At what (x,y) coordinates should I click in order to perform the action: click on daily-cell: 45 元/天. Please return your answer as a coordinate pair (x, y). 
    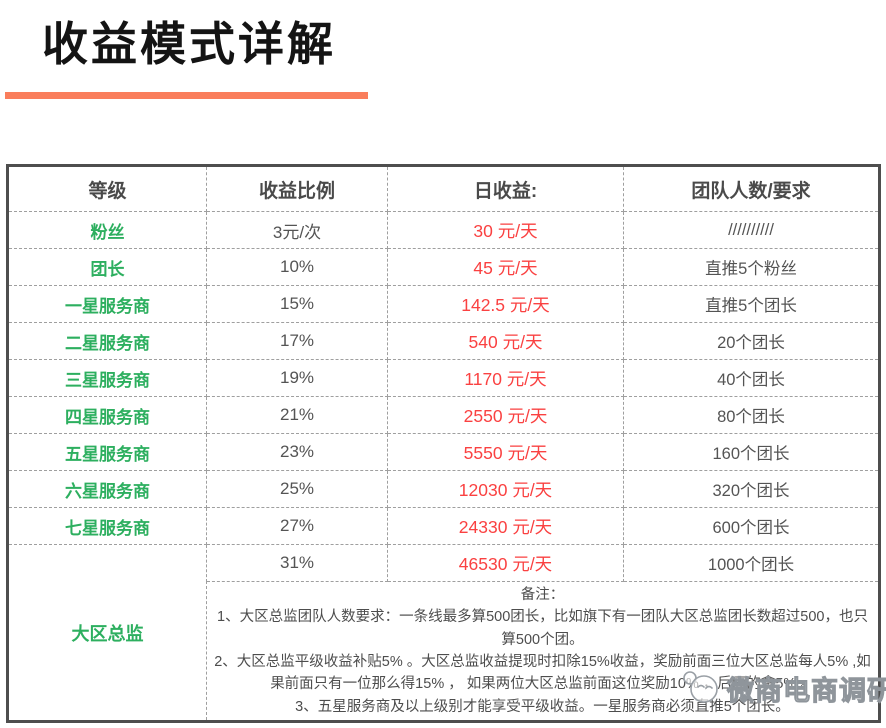
    Looking at the image, I should click on (505, 267).